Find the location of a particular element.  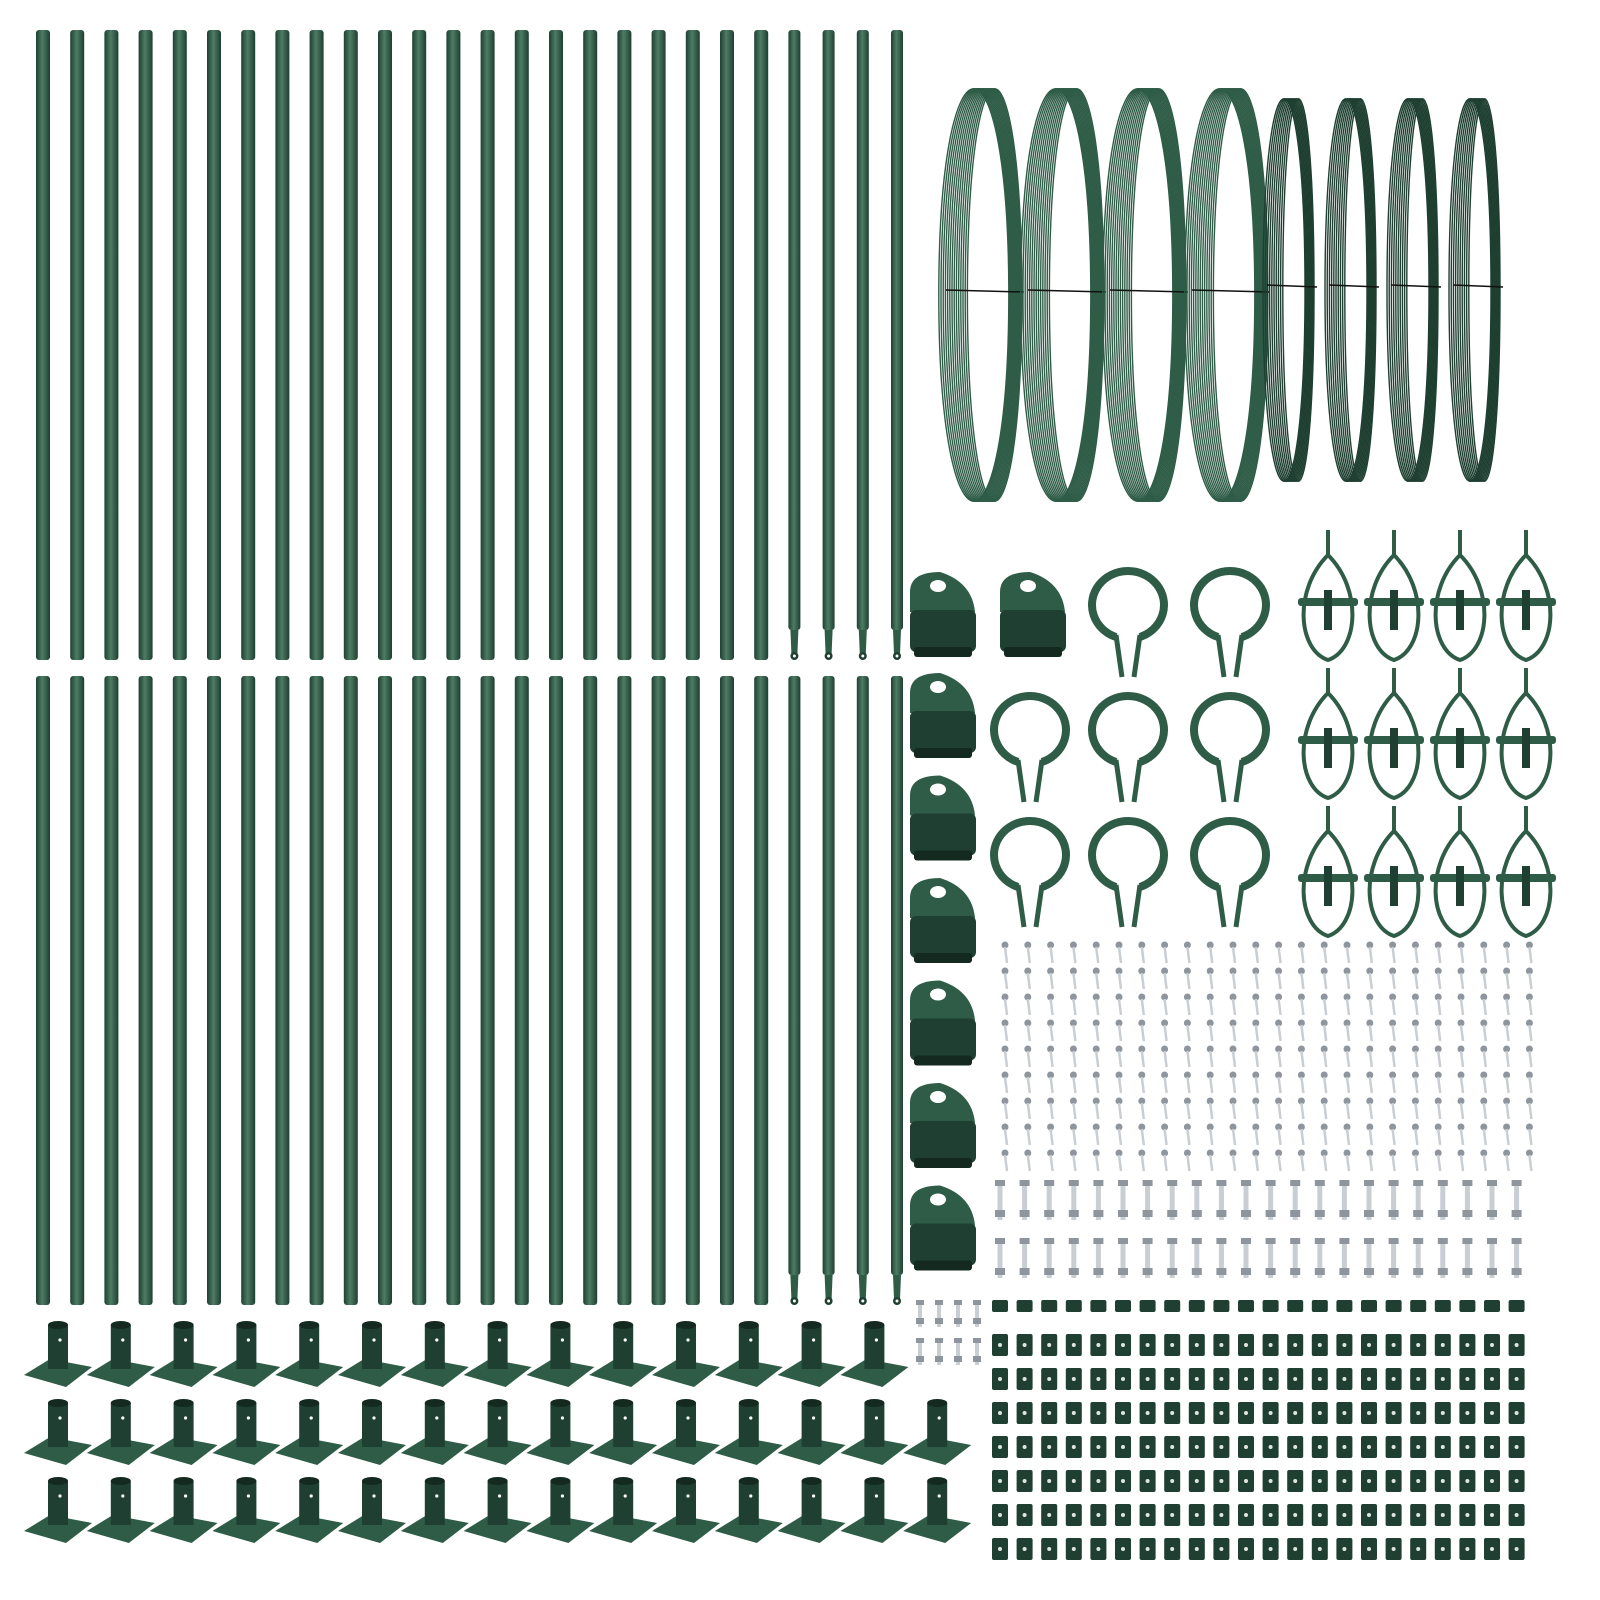

tensioner is located at coordinates (1394, 596).